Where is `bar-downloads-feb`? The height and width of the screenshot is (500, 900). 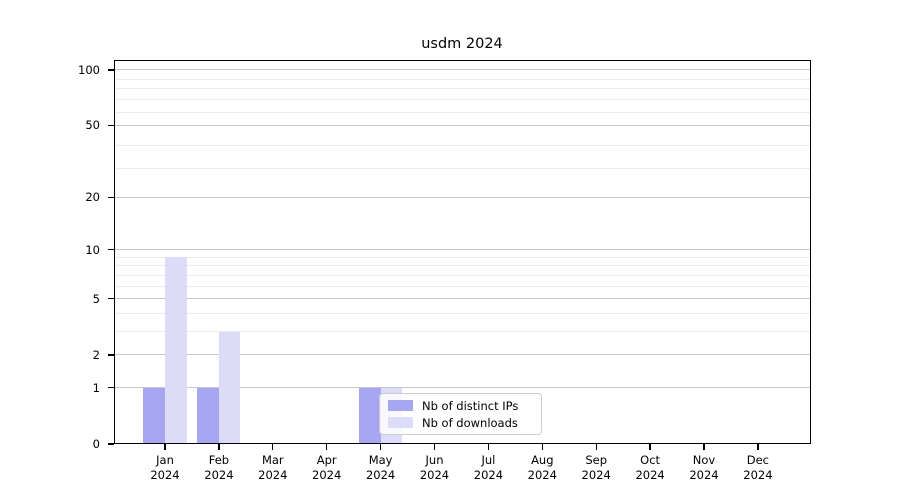 bar-downloads-feb is located at coordinates (229, 387).